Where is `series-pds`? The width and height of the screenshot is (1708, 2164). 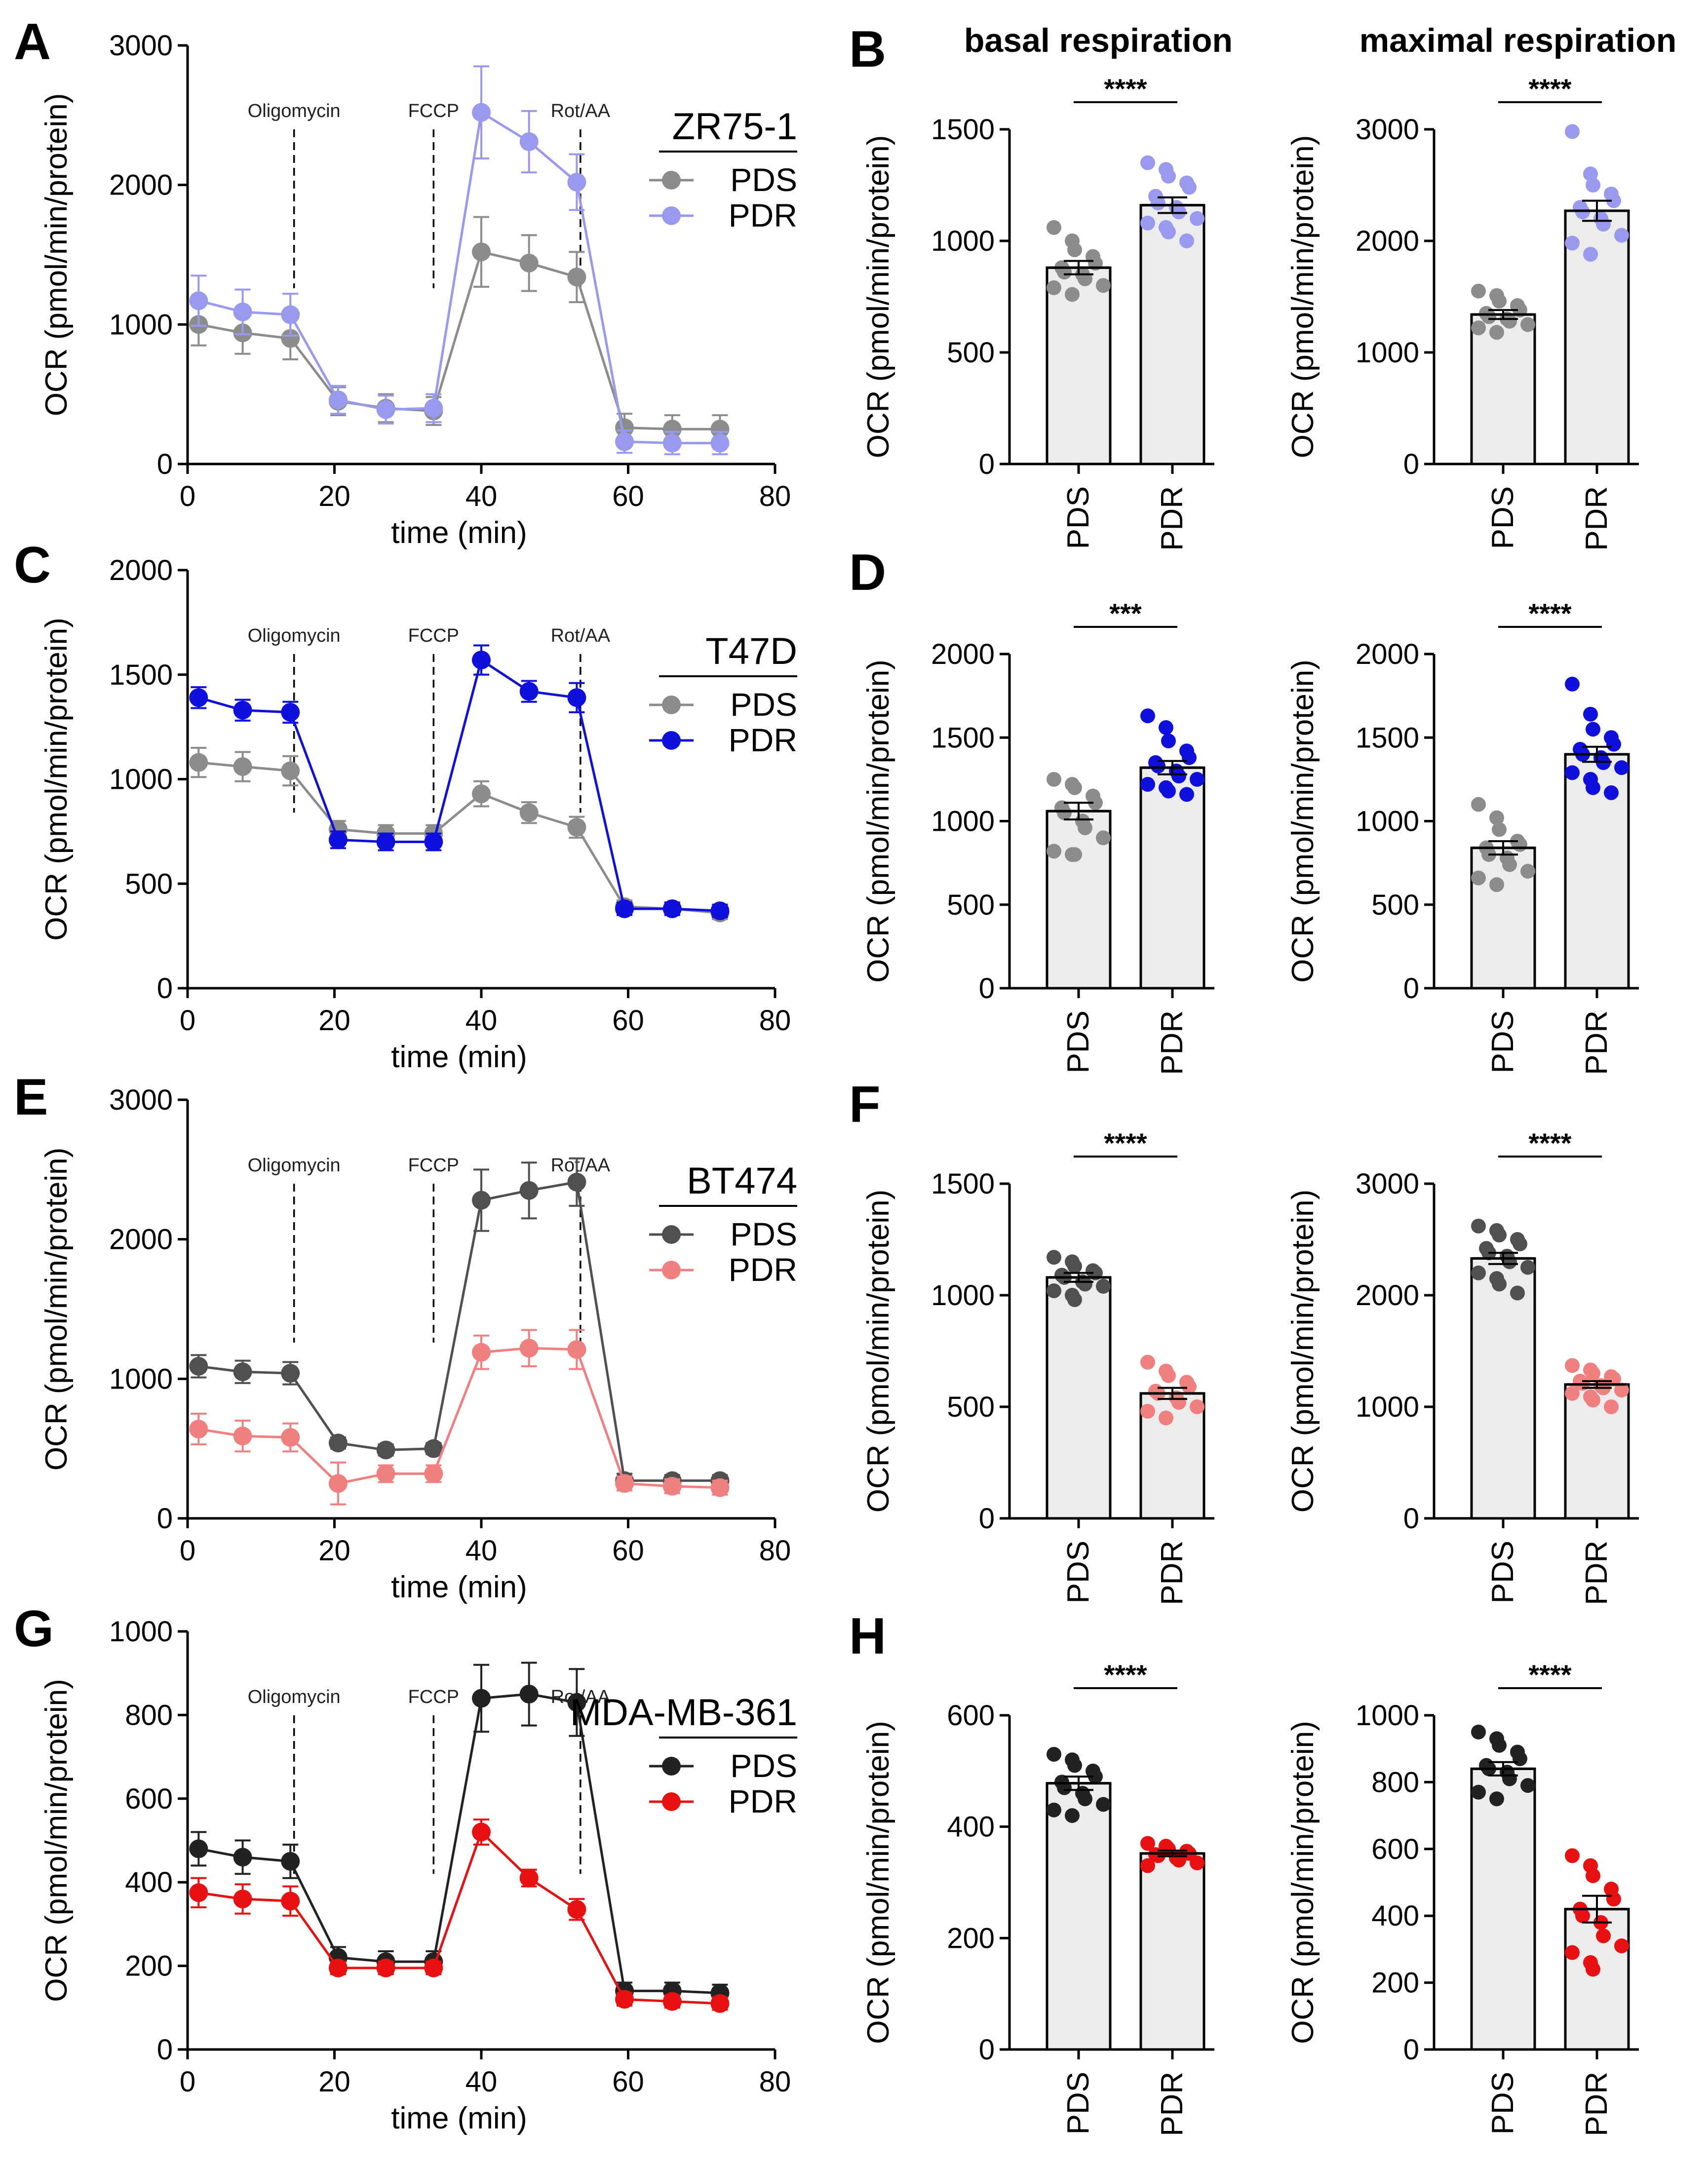
series-pds is located at coordinates (459, 834).